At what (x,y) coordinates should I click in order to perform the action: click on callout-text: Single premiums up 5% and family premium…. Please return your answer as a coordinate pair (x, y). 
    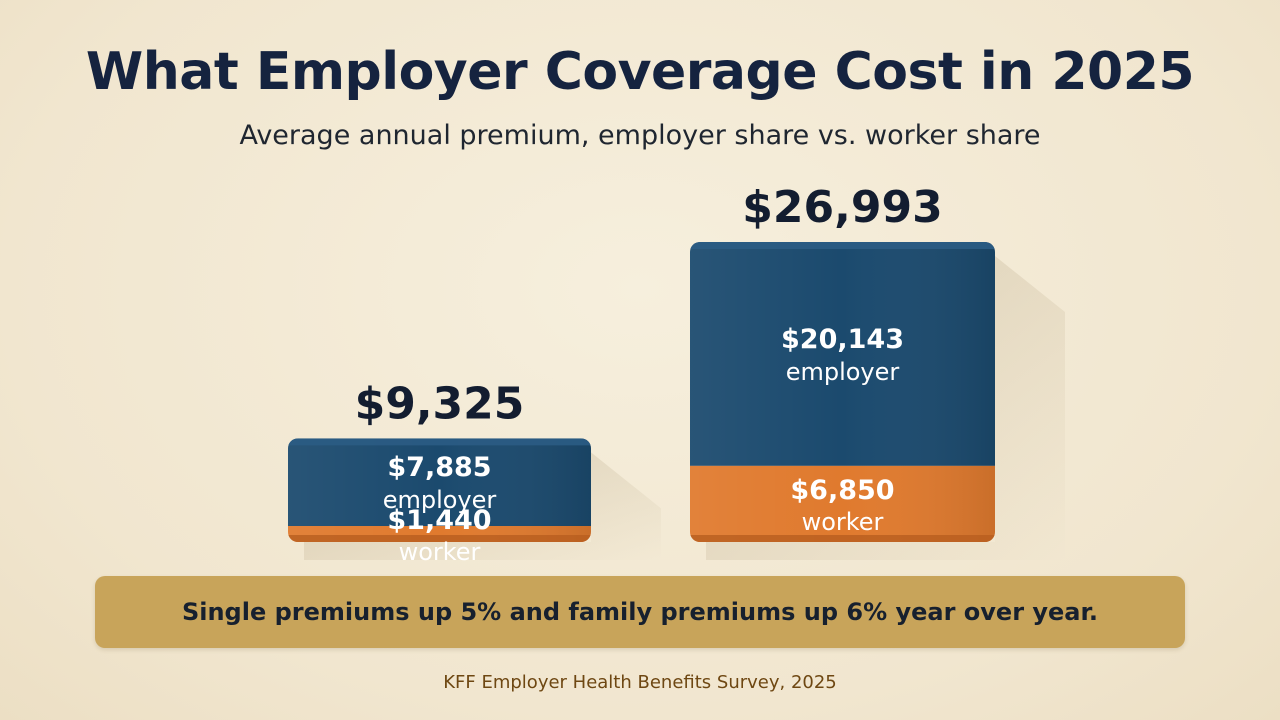
    Looking at the image, I should click on (640, 612).